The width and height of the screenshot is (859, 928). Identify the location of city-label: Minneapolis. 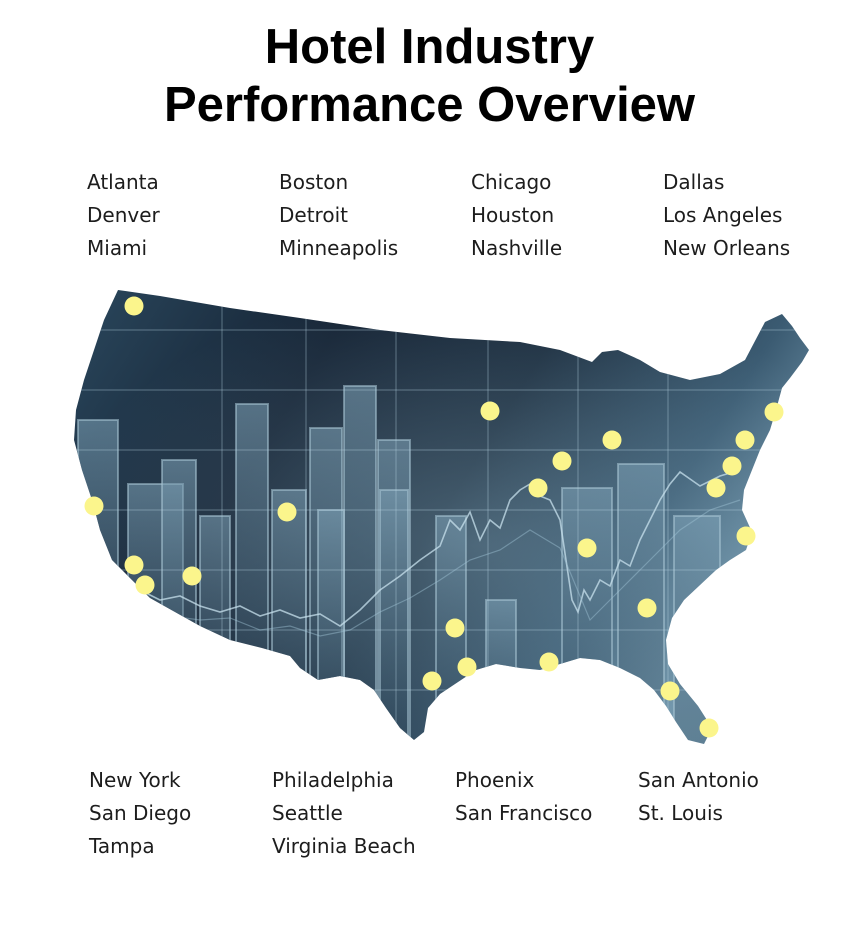
(339, 248).